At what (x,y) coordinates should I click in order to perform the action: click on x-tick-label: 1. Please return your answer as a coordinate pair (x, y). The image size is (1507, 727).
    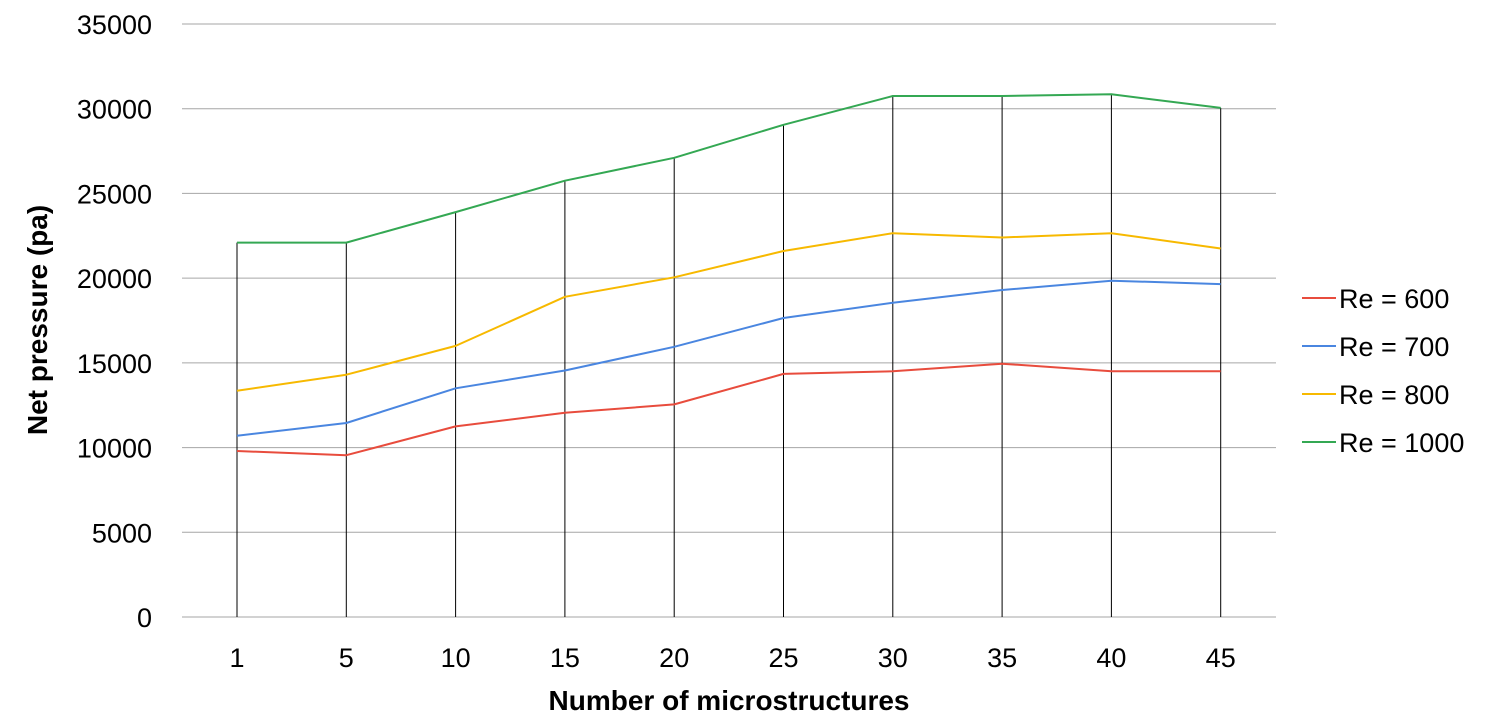
    Looking at the image, I should click on (236, 658).